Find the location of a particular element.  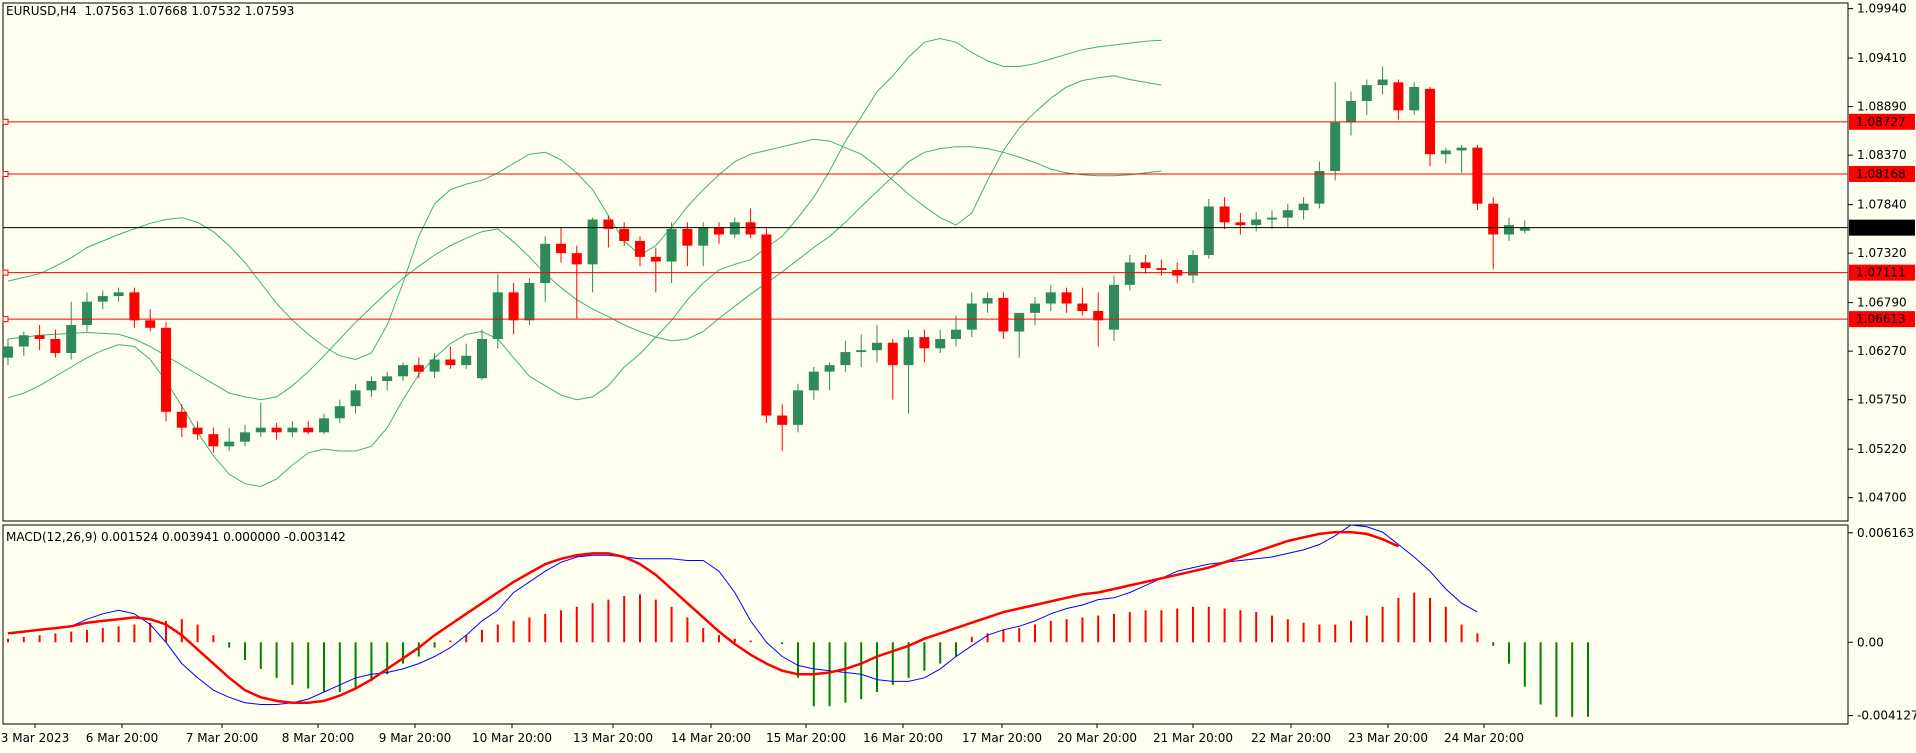

hline-label: 1.06613 is located at coordinates (1881, 319).